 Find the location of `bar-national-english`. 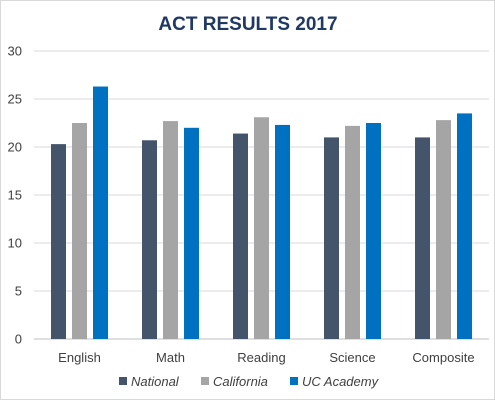

bar-national-english is located at coordinates (58, 241).